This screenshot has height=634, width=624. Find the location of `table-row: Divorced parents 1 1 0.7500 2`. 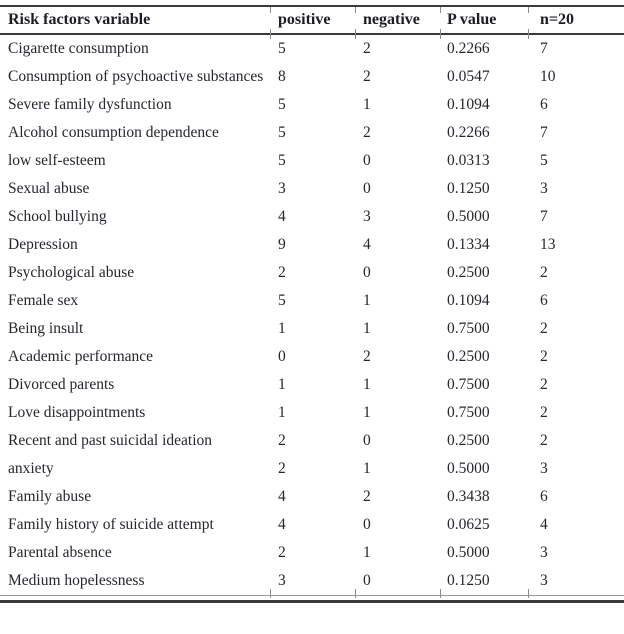

table-row: Divorced parents 1 1 0.7500 2 is located at coordinates (312, 385).